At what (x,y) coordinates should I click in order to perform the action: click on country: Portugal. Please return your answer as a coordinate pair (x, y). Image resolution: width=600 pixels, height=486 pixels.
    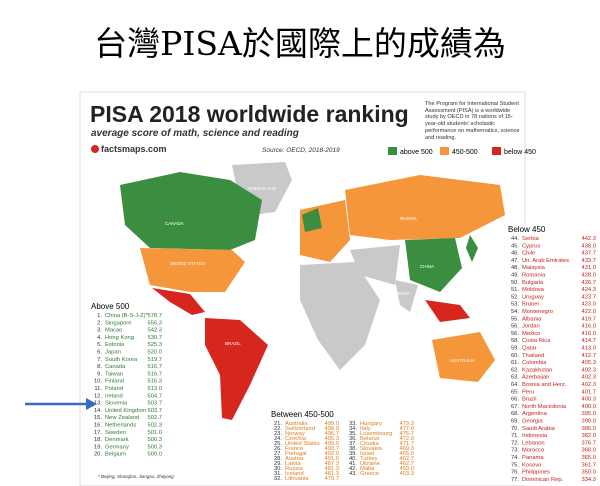
    Looking at the image, I should click on (296, 454).